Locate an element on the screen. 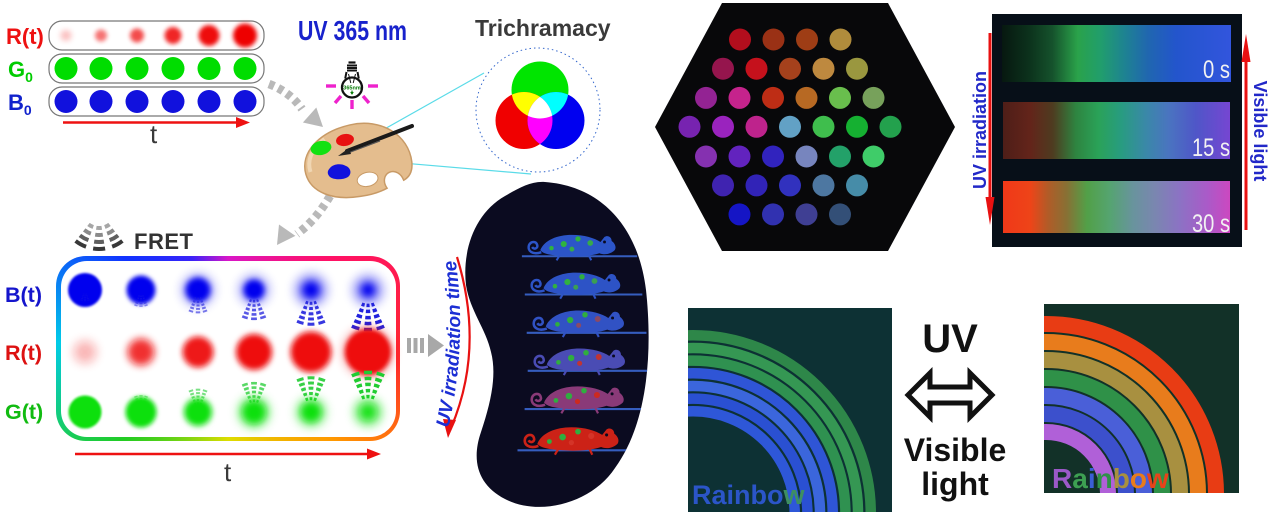  svg-text: Visible is located at coordinates (955, 450).